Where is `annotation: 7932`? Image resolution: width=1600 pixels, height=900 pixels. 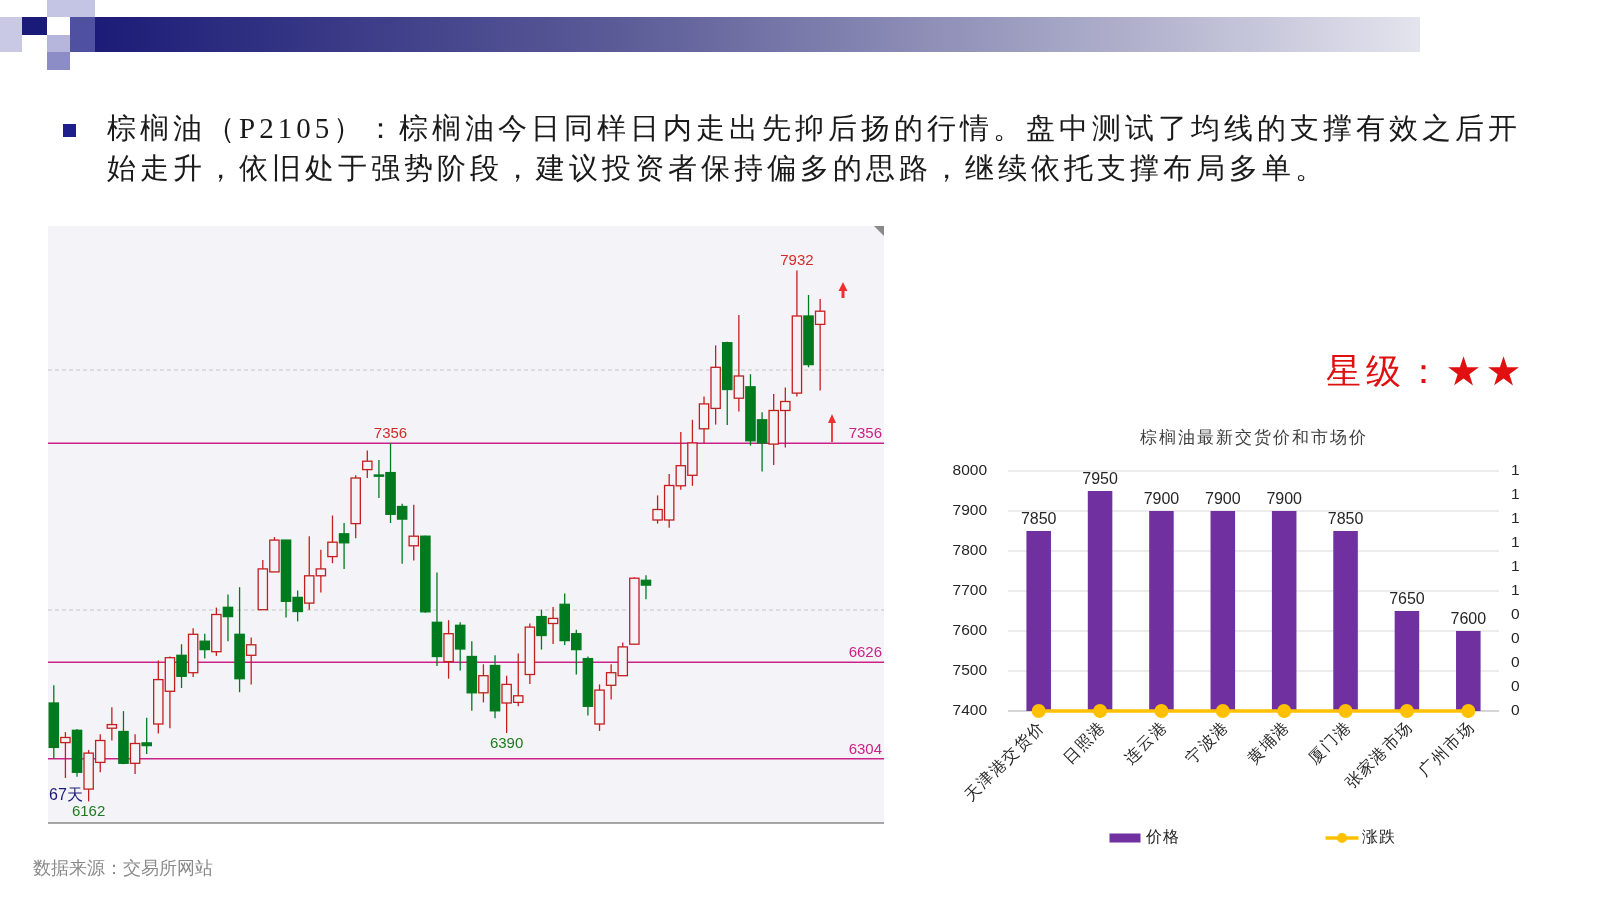
annotation: 7932 is located at coordinates (797, 260).